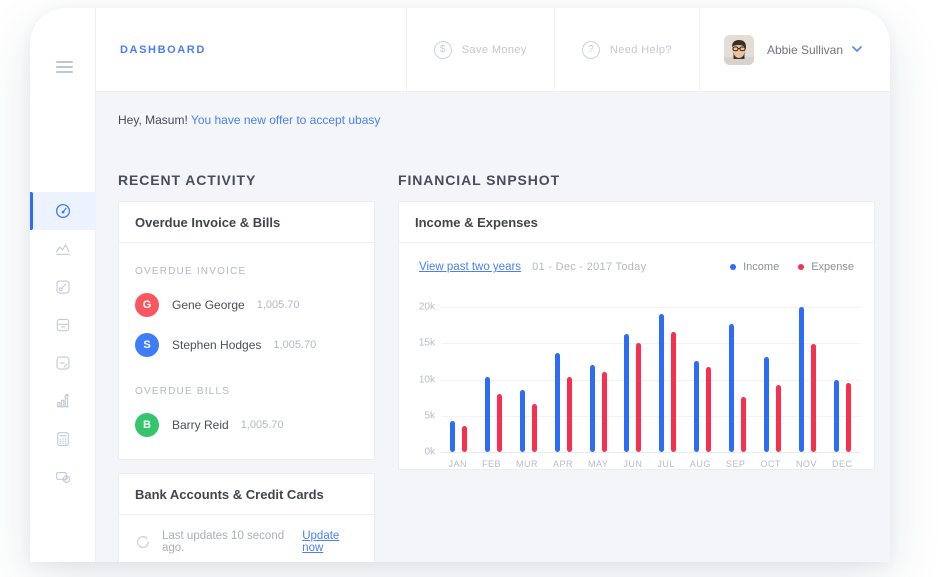  Describe the element at coordinates (650, 380) in the screenshot. I see `plot-area` at that location.